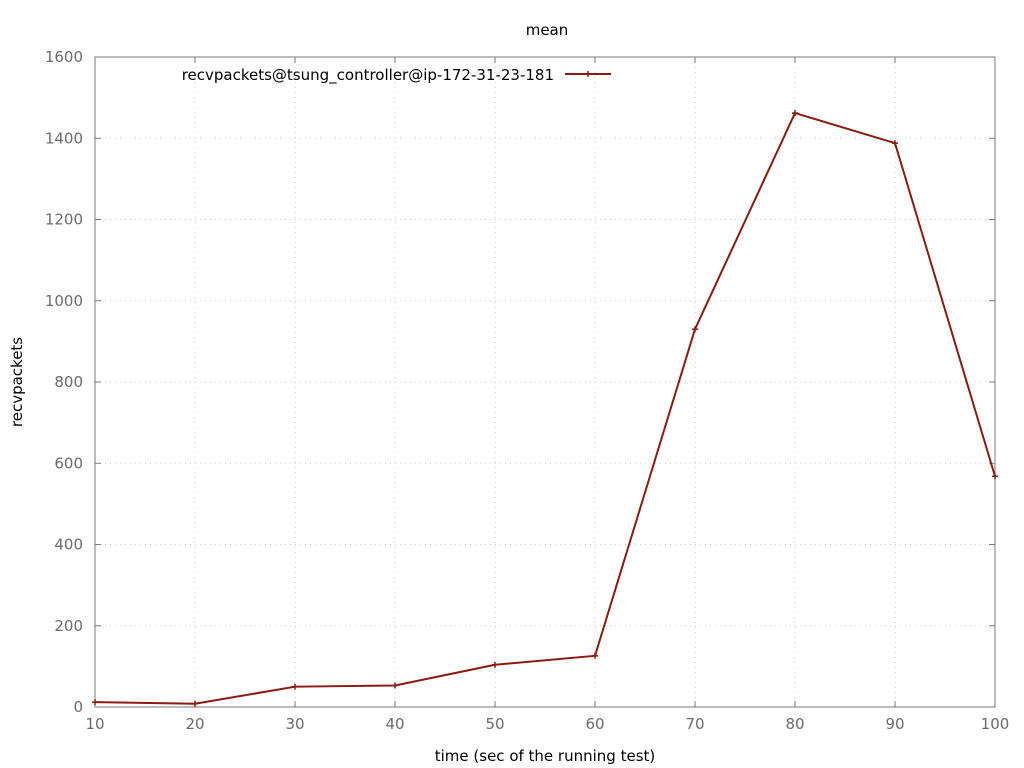 This screenshot has width=1024, height=768. I want to click on x-tick-label: 20, so click(194, 724).